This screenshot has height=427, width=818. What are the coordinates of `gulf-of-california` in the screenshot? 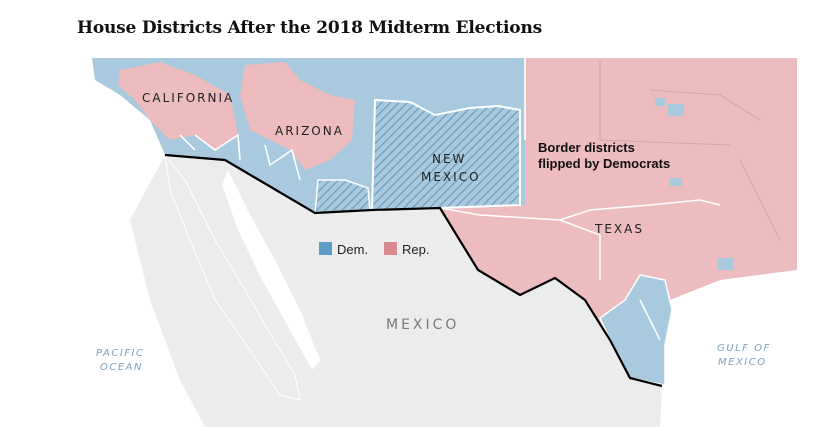 It's located at (271, 270).